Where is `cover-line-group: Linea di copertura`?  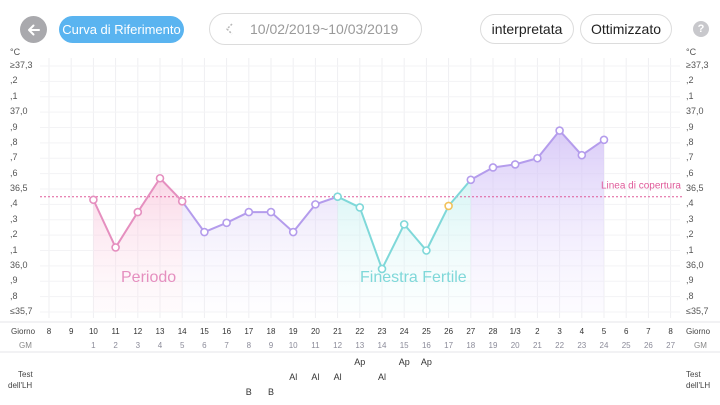 cover-line-group: Linea di copertura is located at coordinates (361, 189).